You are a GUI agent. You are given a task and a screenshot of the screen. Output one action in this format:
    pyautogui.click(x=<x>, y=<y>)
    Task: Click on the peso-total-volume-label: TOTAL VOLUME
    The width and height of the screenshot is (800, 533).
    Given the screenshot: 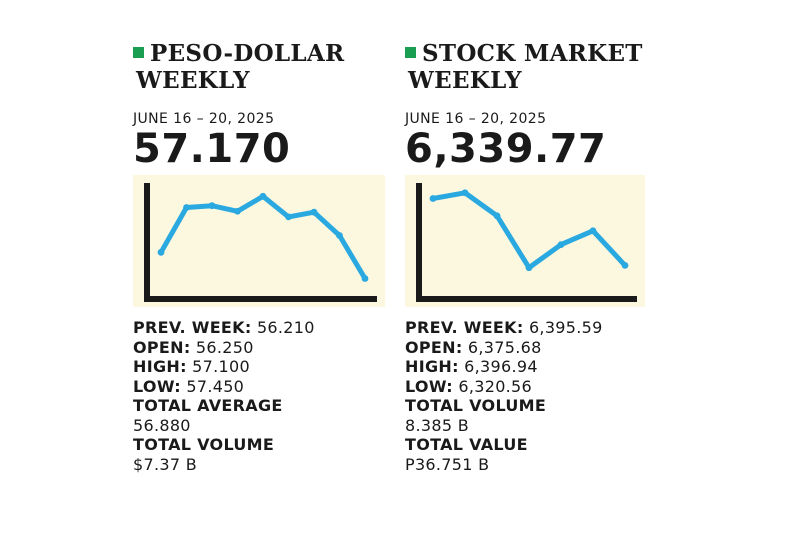 What is the action you would take?
    pyautogui.click(x=204, y=444)
    